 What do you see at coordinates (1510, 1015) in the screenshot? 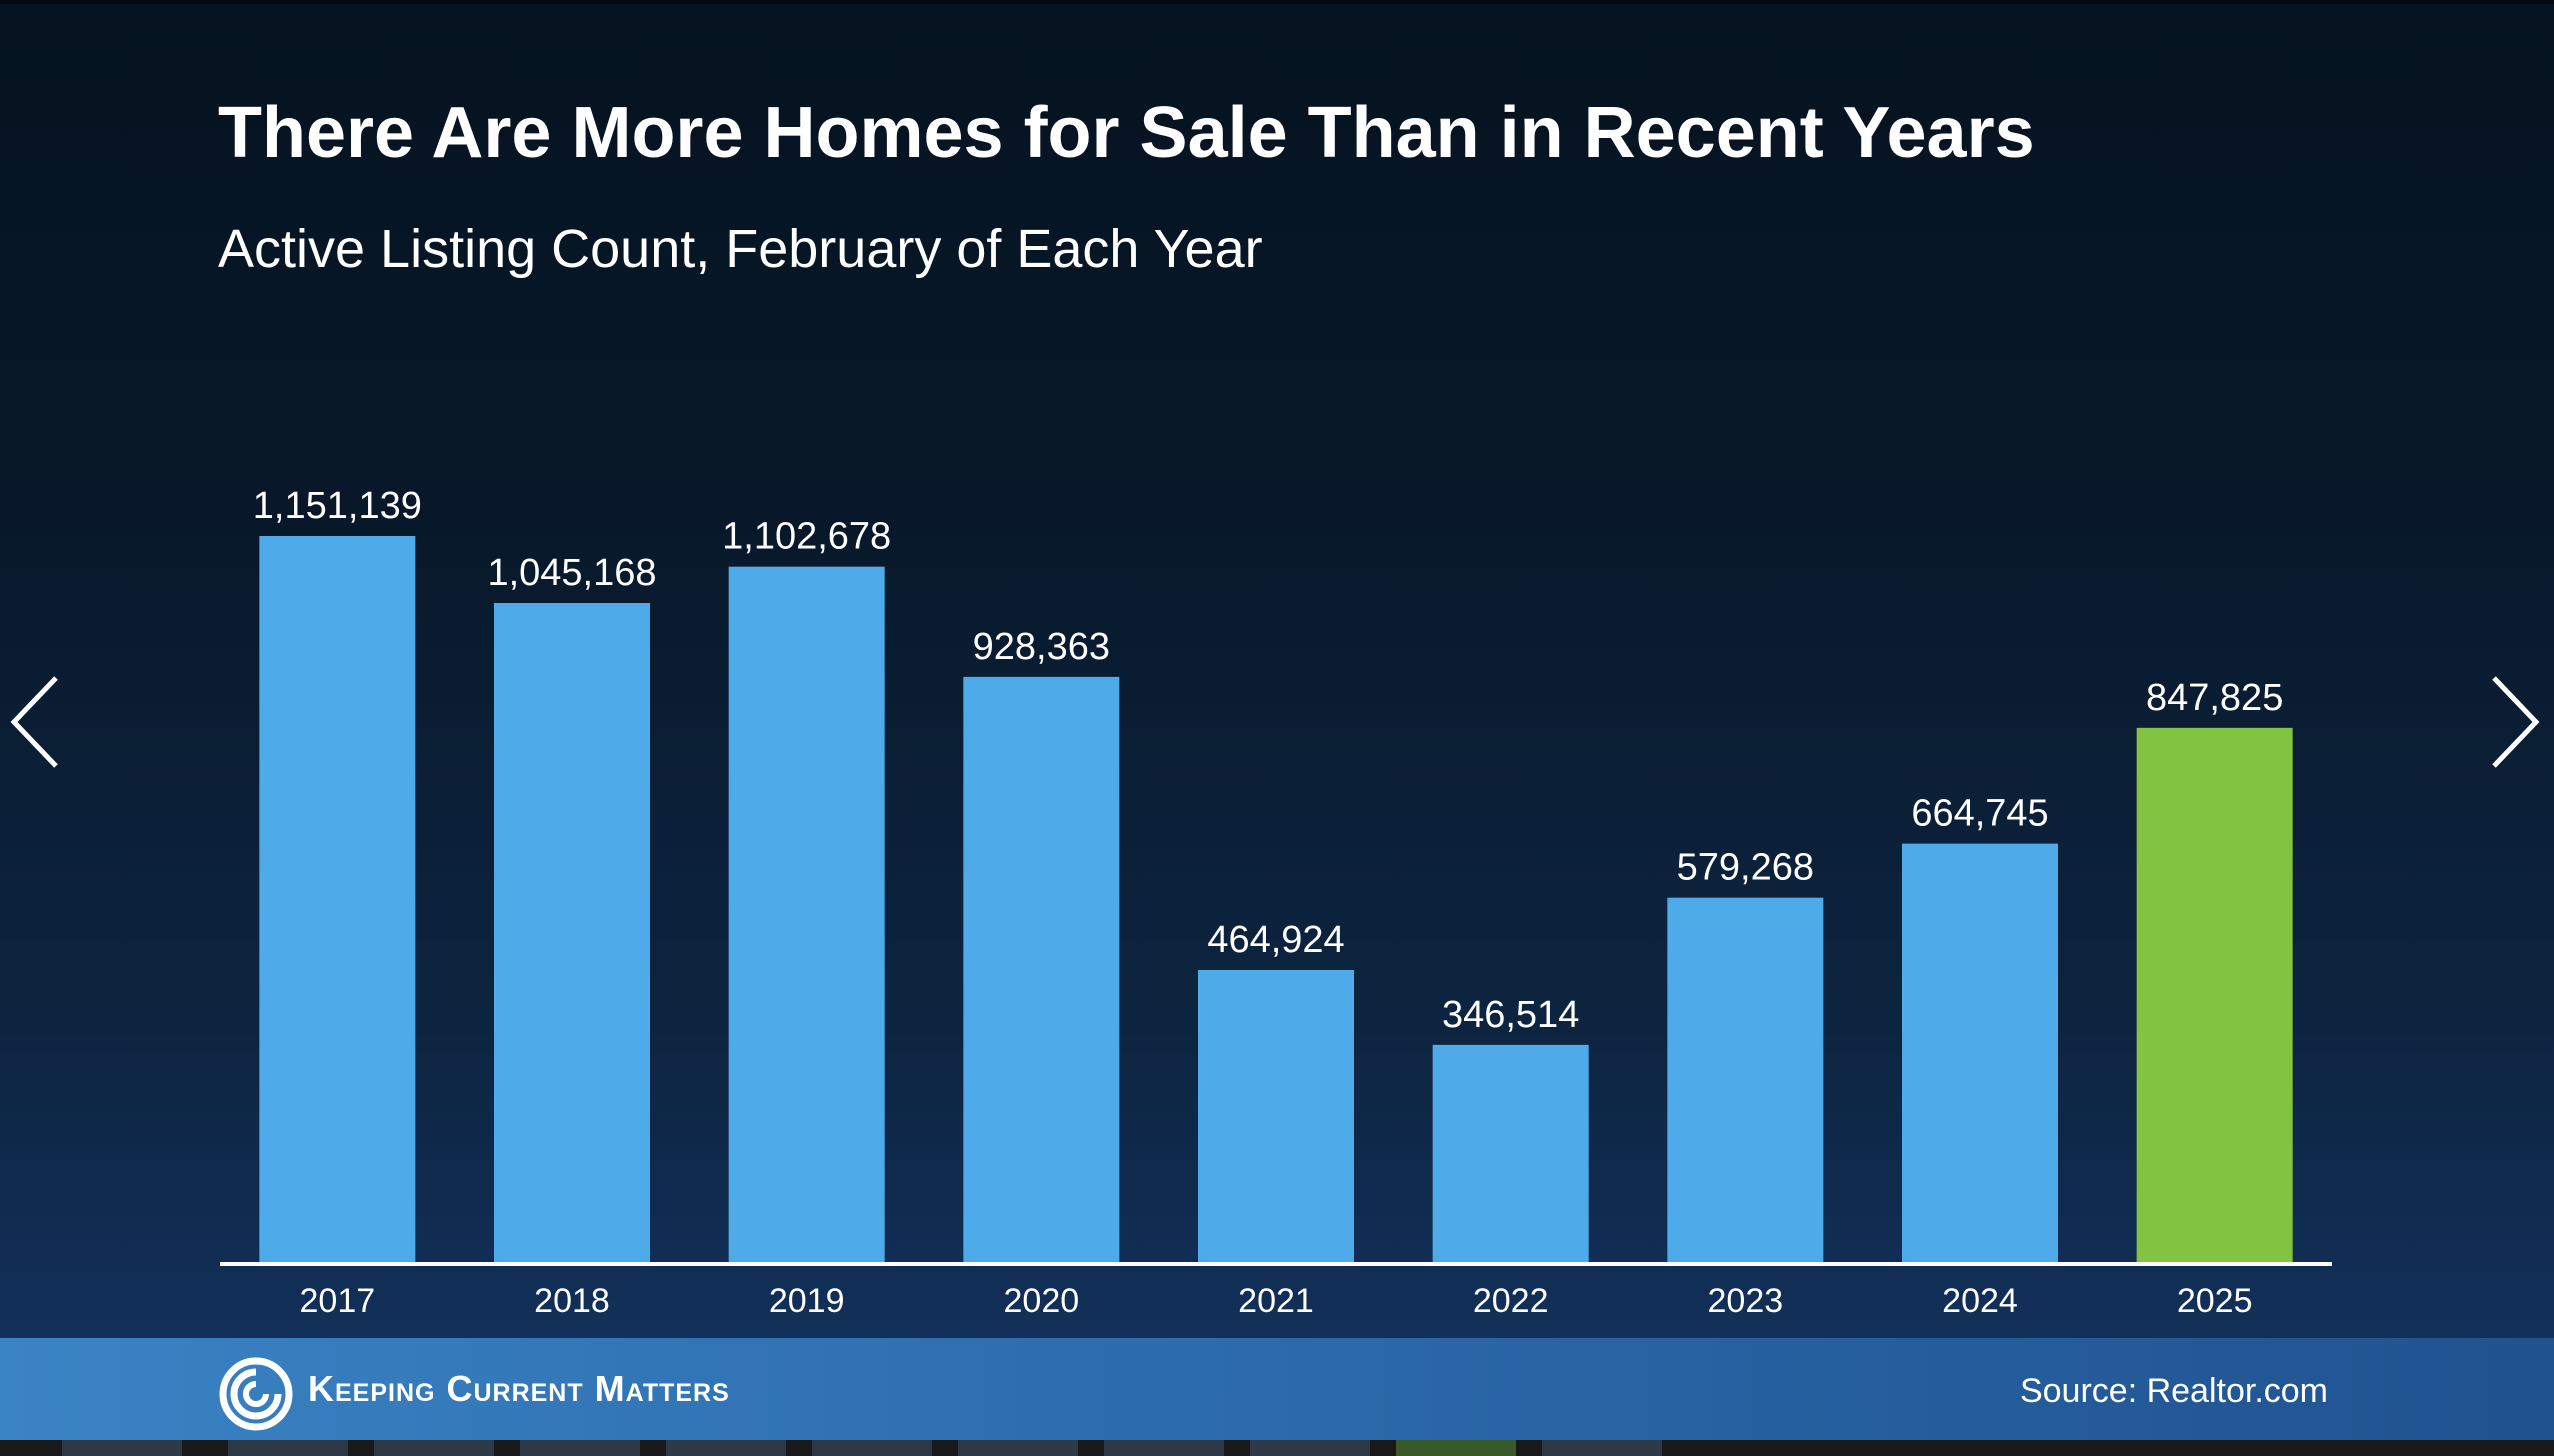
I see `bar-value-label: 346,514` at bounding box center [1510, 1015].